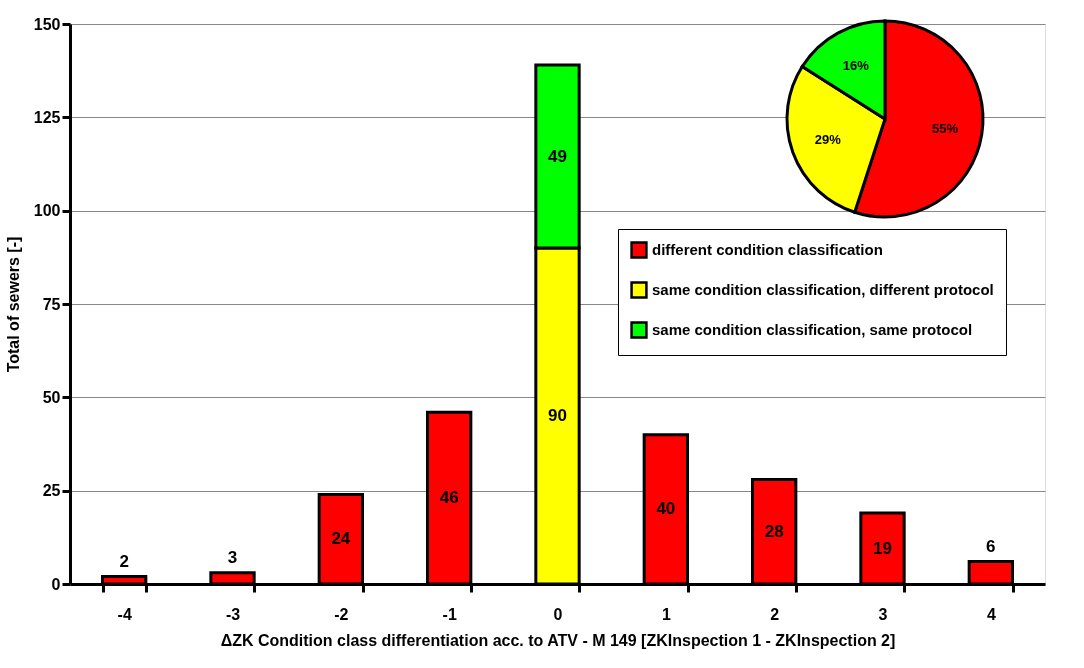 The image size is (1084, 668). What do you see at coordinates (666, 509) in the screenshot?
I see `data-label: 40` at bounding box center [666, 509].